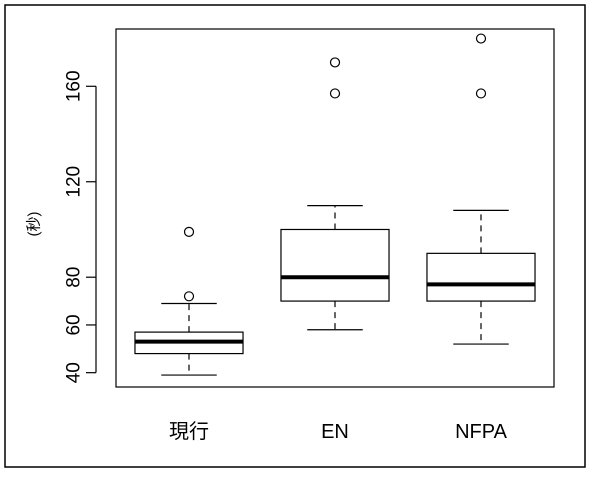 The width and height of the screenshot is (590, 477). I want to click on y-tick-label: 120, so click(74, 182).